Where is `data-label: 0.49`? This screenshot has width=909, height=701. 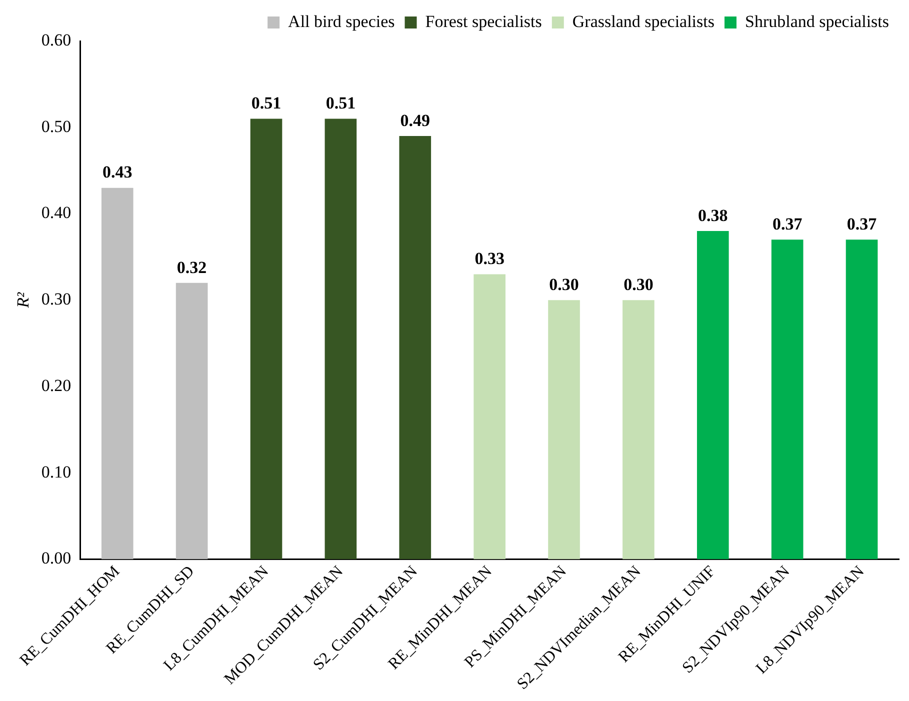
data-label: 0.49 is located at coordinates (415, 120).